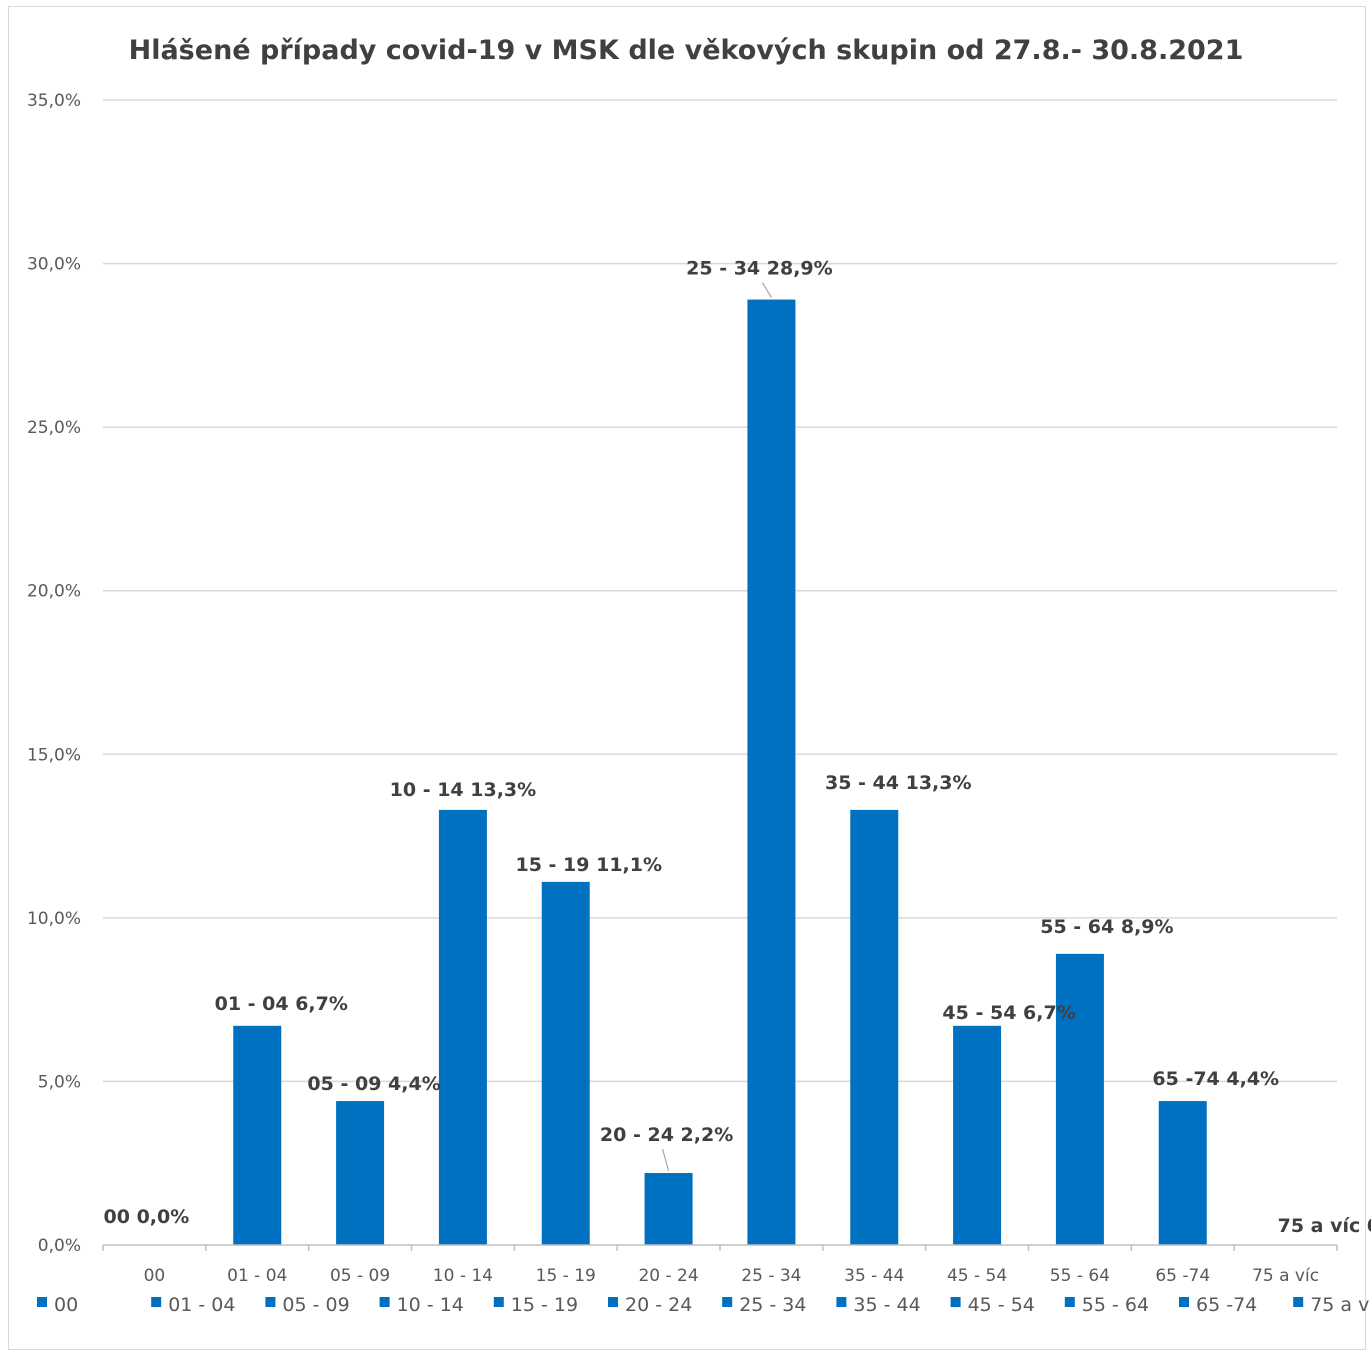 This screenshot has height=1356, width=1371. What do you see at coordinates (54, 755) in the screenshot?
I see `y-tick-label: 15,0%` at bounding box center [54, 755].